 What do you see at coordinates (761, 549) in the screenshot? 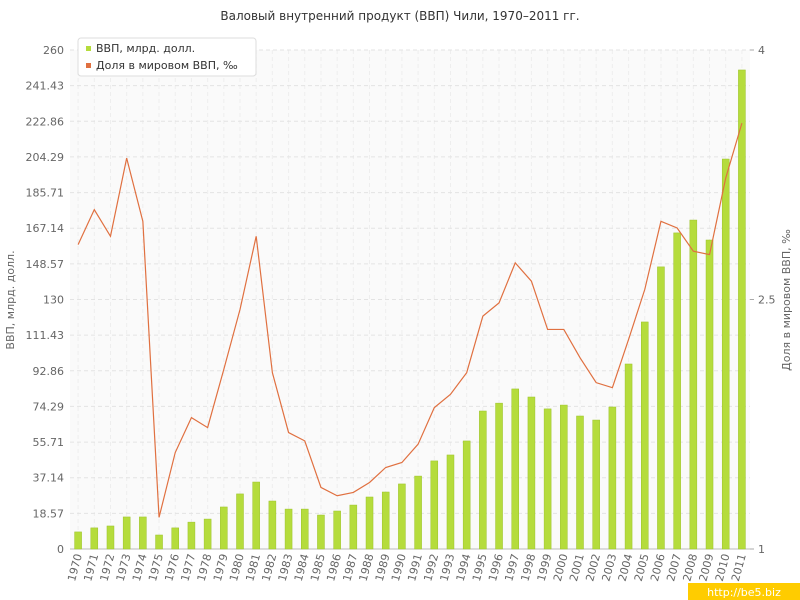
I see `y2-tick-label: 1` at bounding box center [761, 549].